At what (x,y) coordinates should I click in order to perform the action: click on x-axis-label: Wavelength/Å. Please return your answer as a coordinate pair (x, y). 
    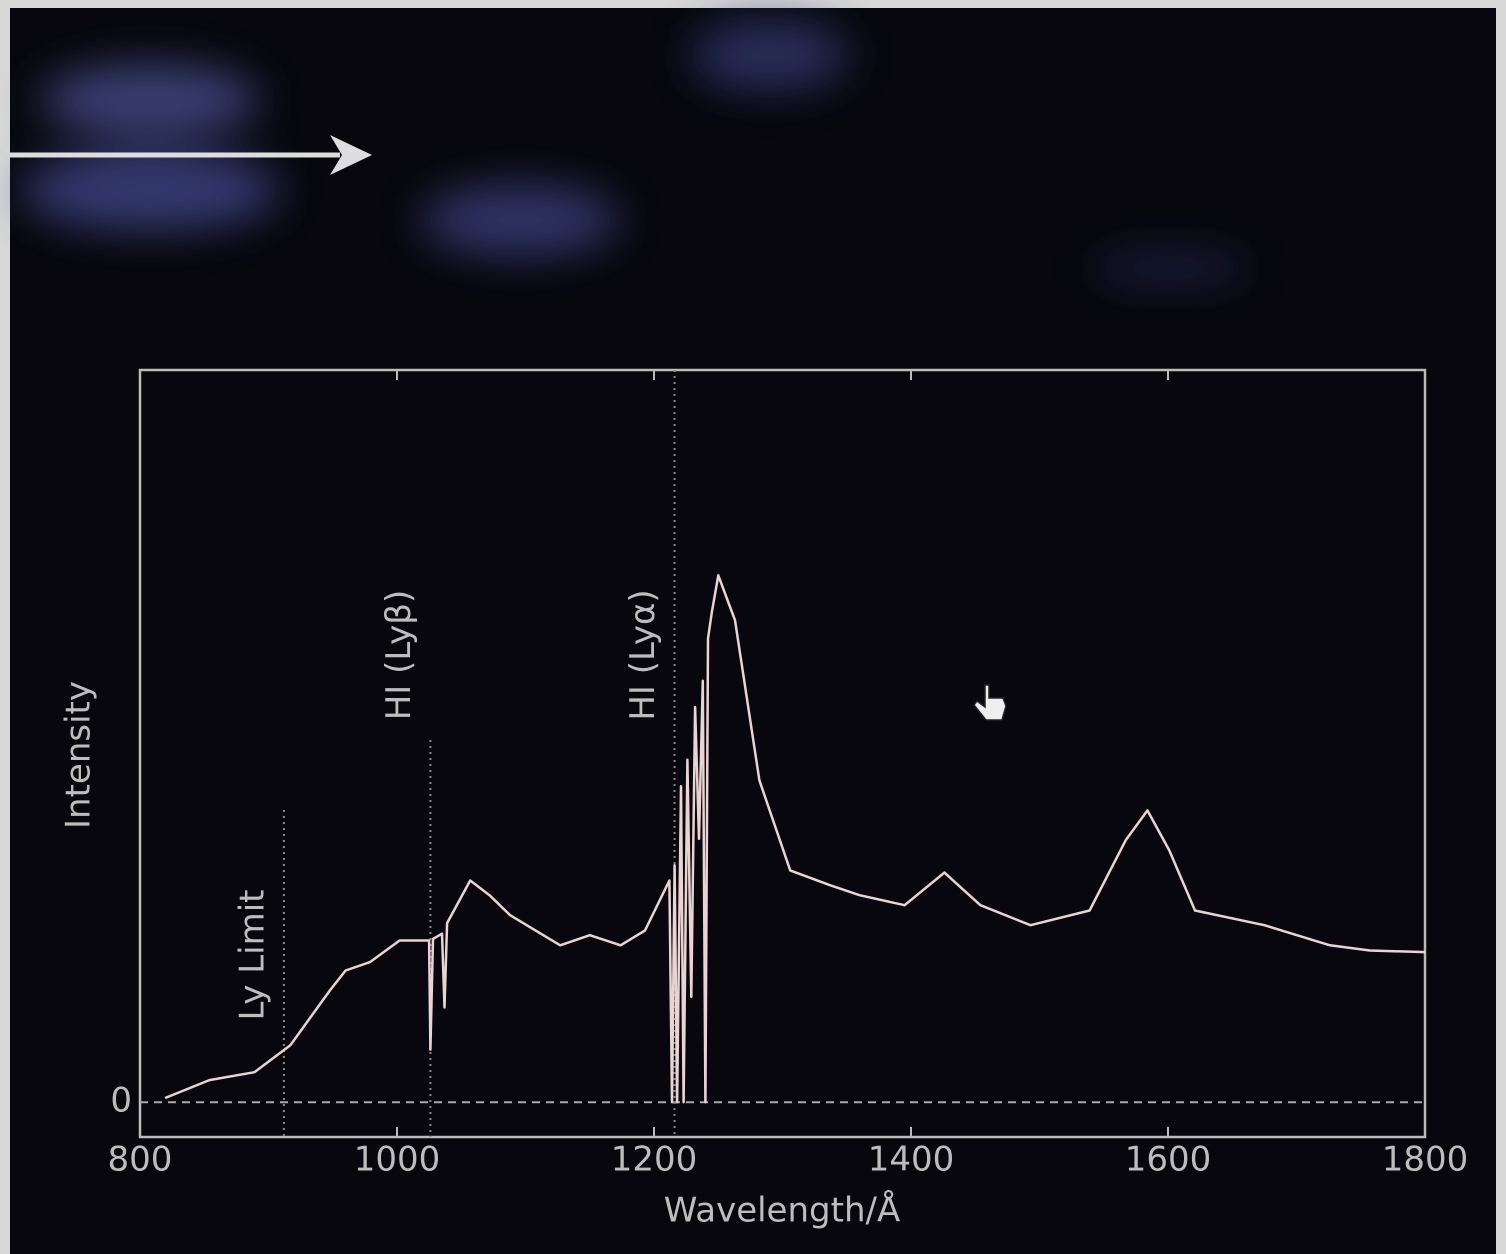
    Looking at the image, I should click on (782, 1210).